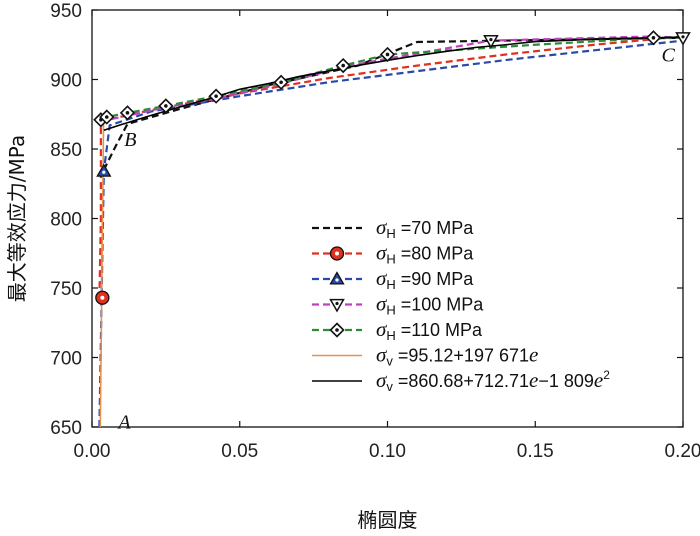 This screenshot has height=536, width=700. I want to click on y-axis-title: 最大等效应力/MPa, so click(17, 218).